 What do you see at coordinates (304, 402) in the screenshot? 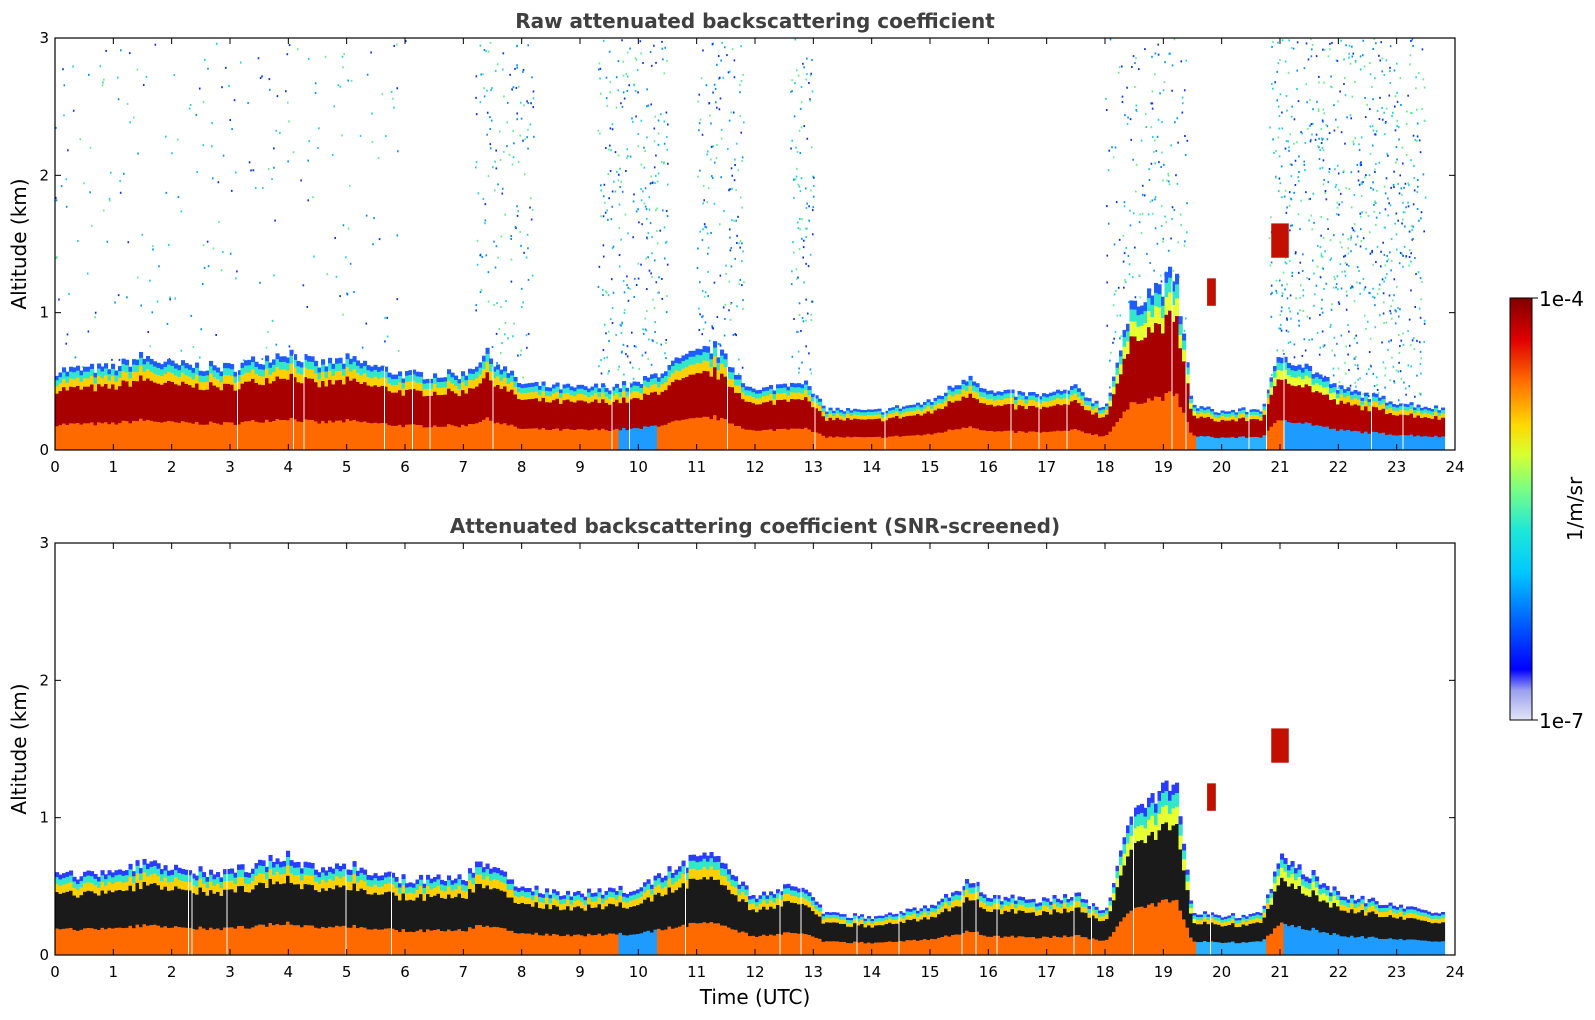
I see `data-gap` at bounding box center [304, 402].